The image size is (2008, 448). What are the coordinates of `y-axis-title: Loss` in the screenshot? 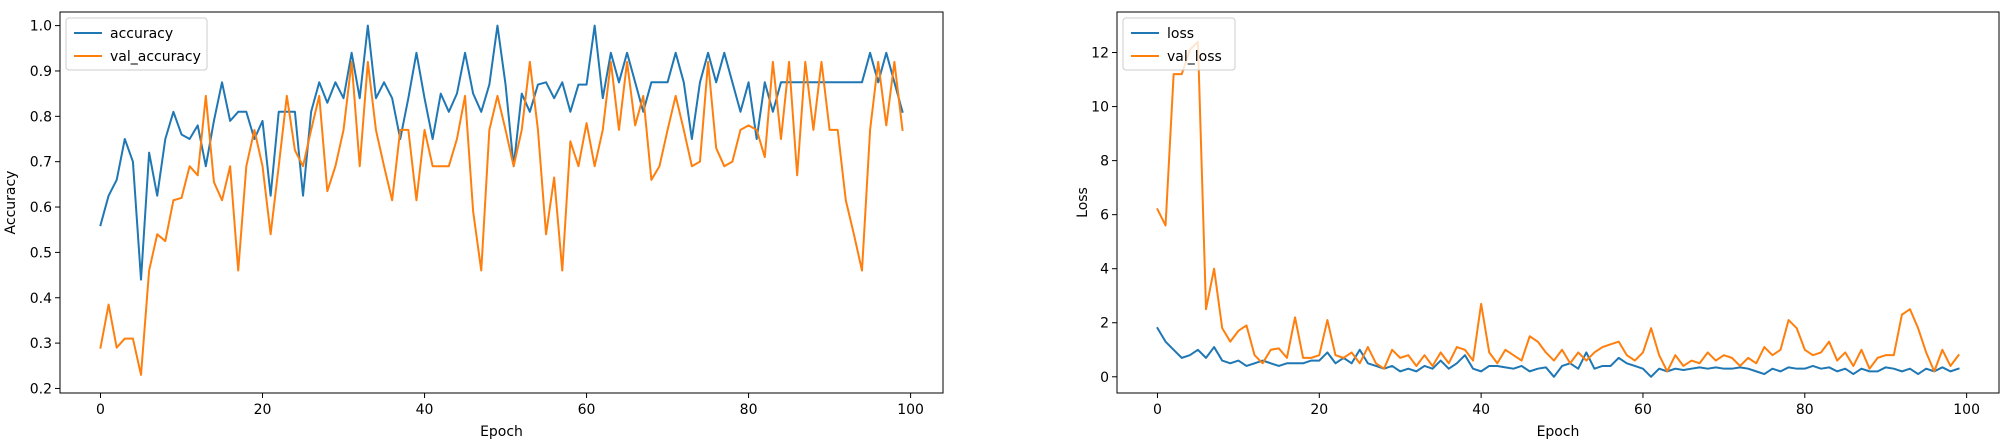 It's located at (1083, 202).